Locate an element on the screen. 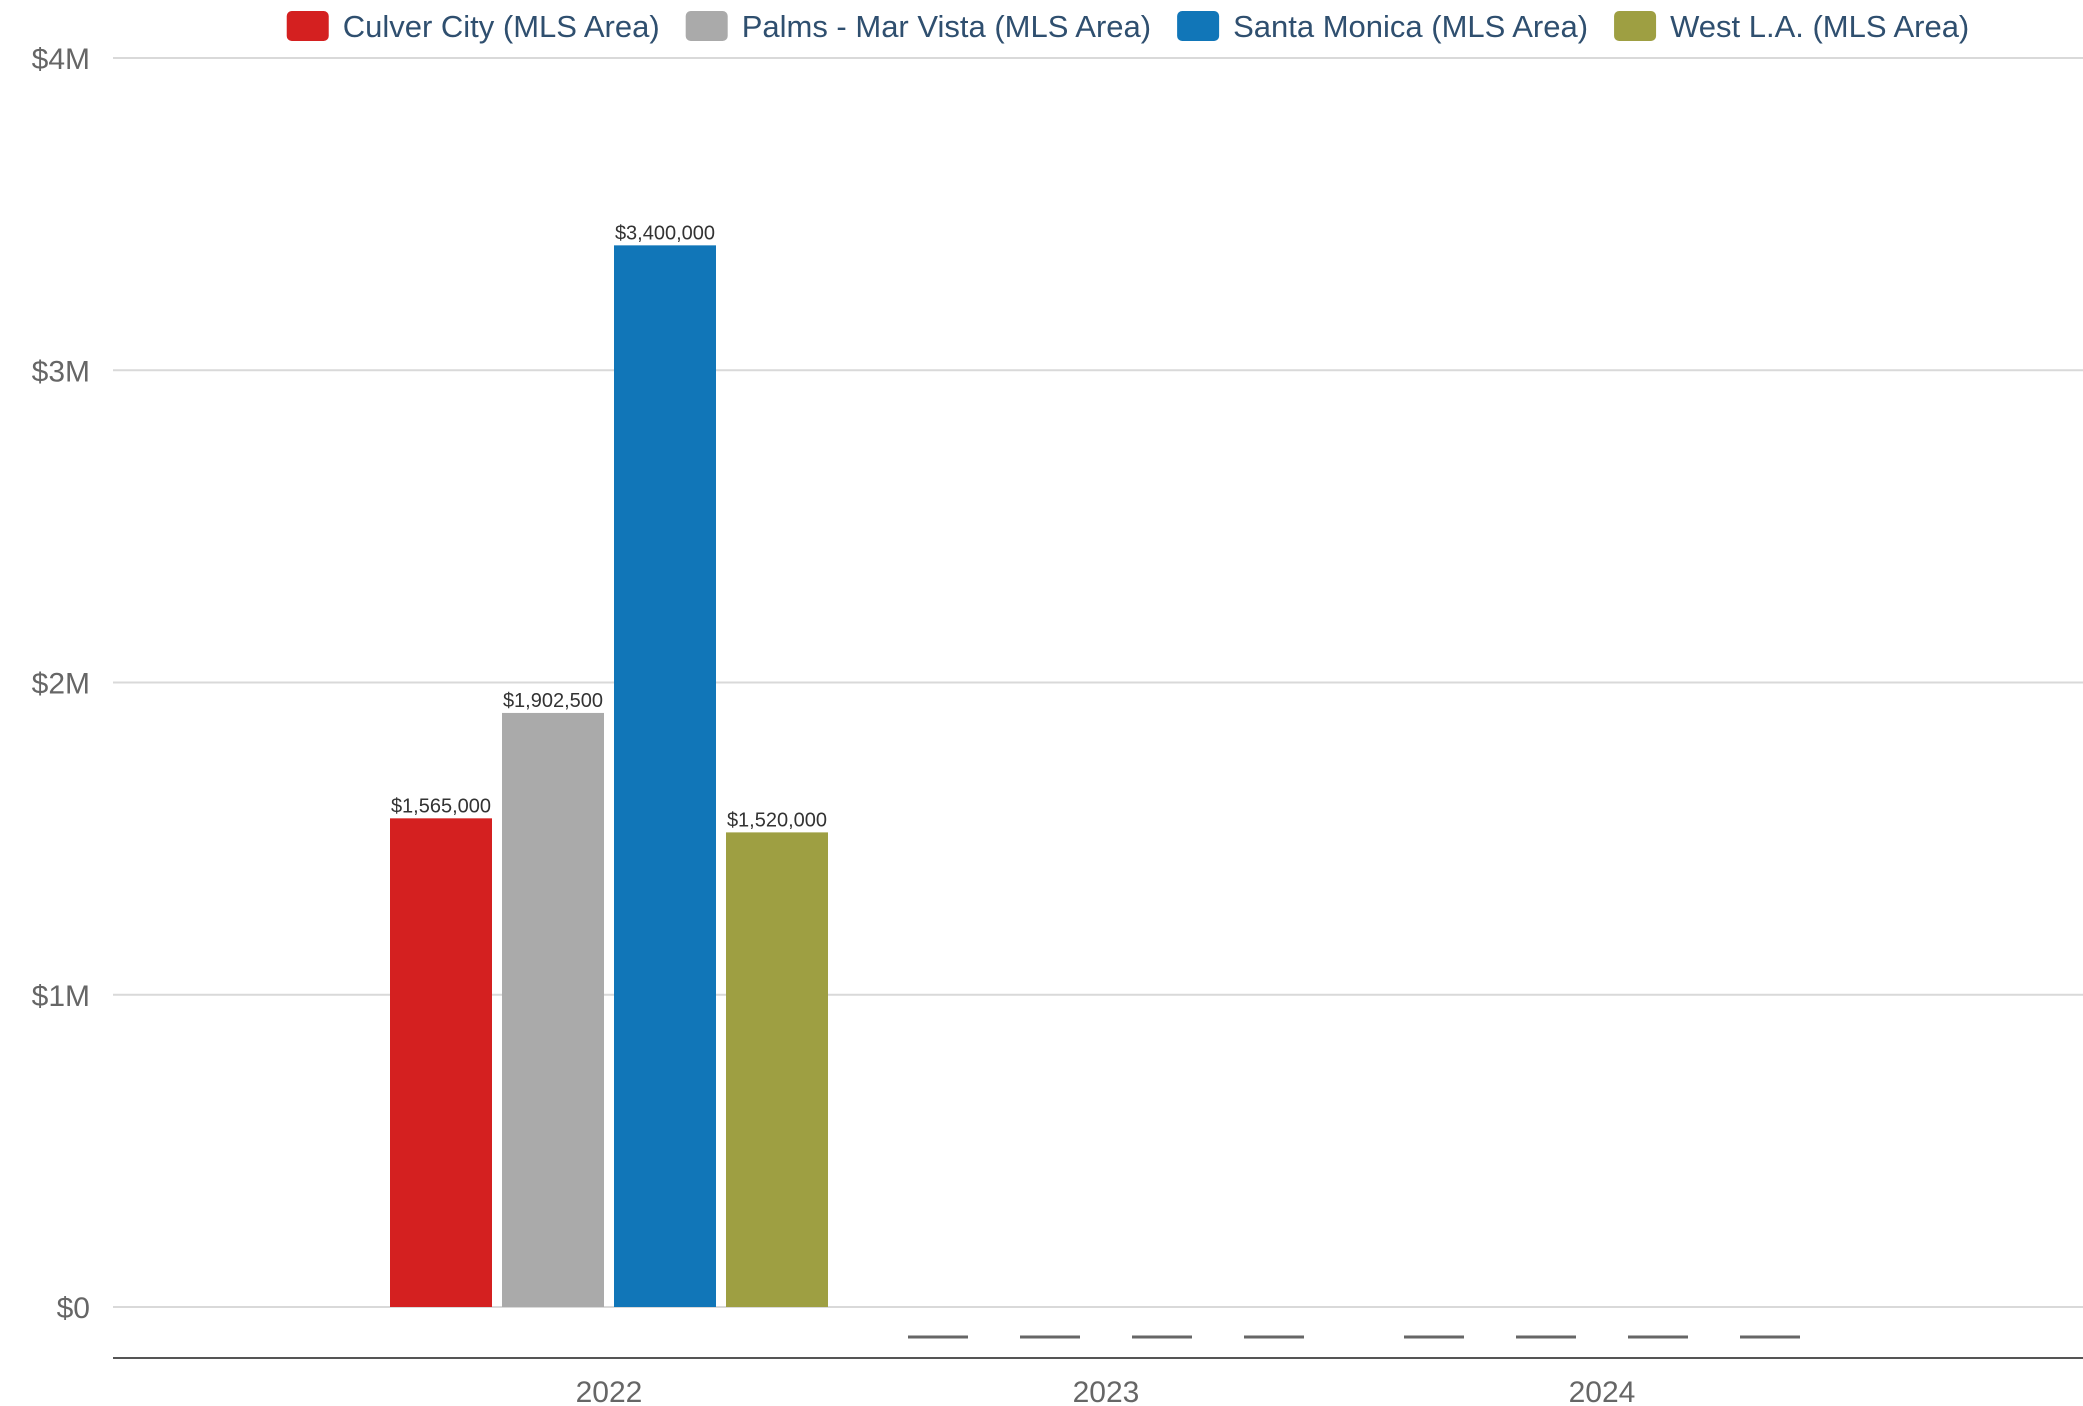 This screenshot has height=1406, width=2083. x-axis: 2022 2023 2024 is located at coordinates (1098, 1381).